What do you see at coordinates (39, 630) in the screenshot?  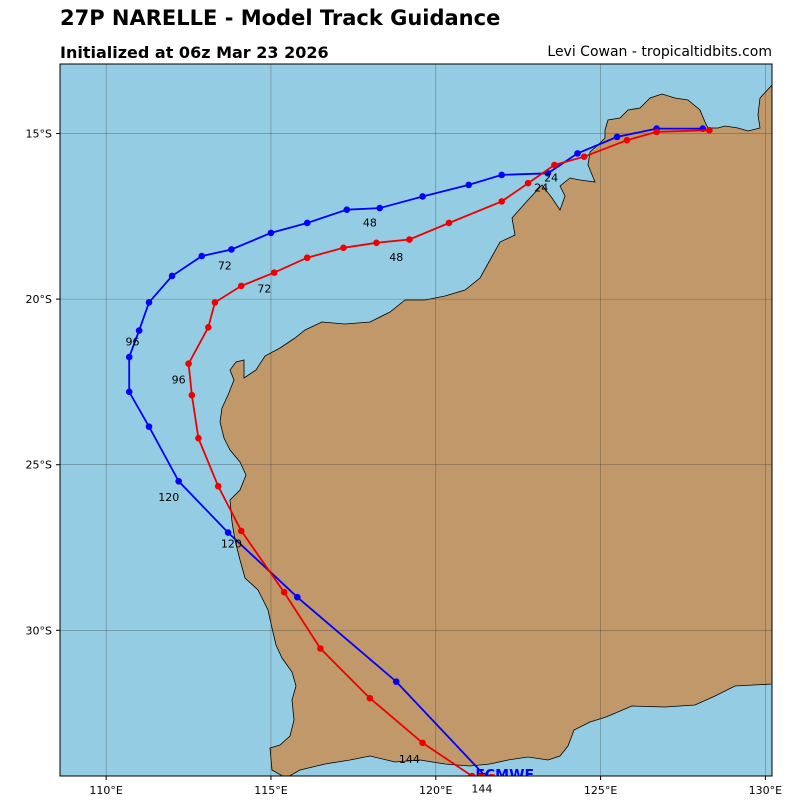 I see `y-tick-label: 30°S` at bounding box center [39, 630].